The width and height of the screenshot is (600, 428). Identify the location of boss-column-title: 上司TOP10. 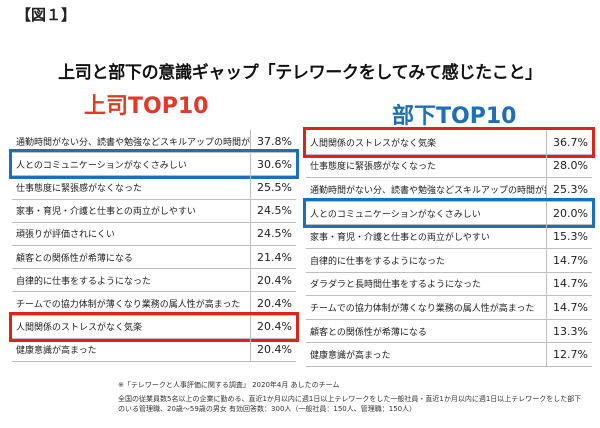
(146, 106).